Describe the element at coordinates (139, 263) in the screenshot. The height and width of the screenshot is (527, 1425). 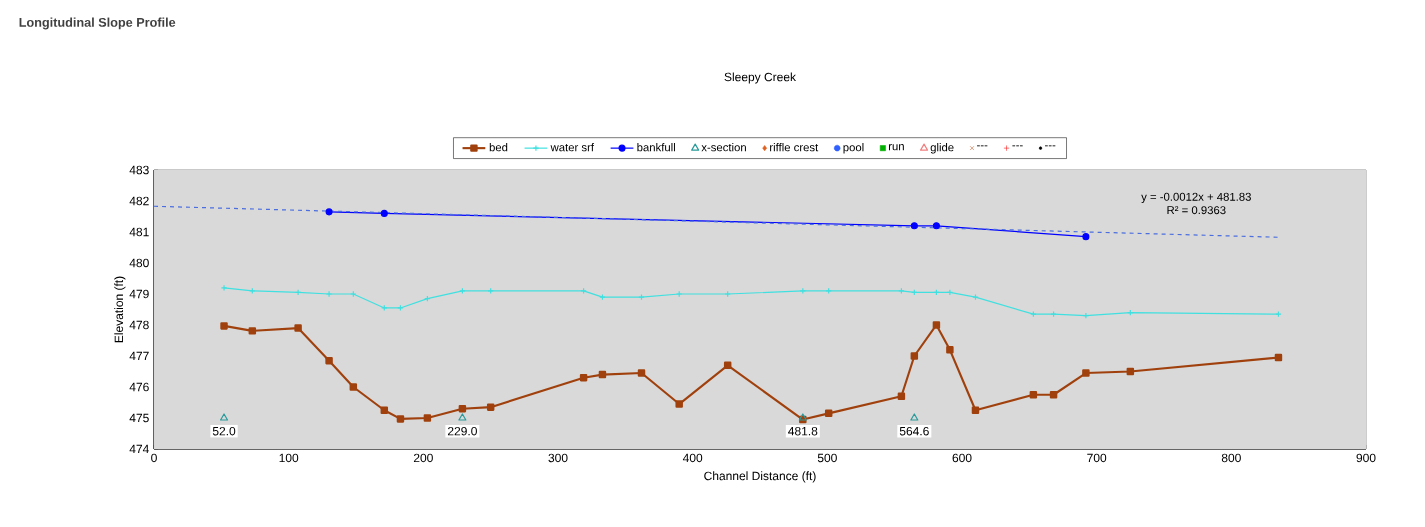
I see `y-tick-label: 480` at that location.